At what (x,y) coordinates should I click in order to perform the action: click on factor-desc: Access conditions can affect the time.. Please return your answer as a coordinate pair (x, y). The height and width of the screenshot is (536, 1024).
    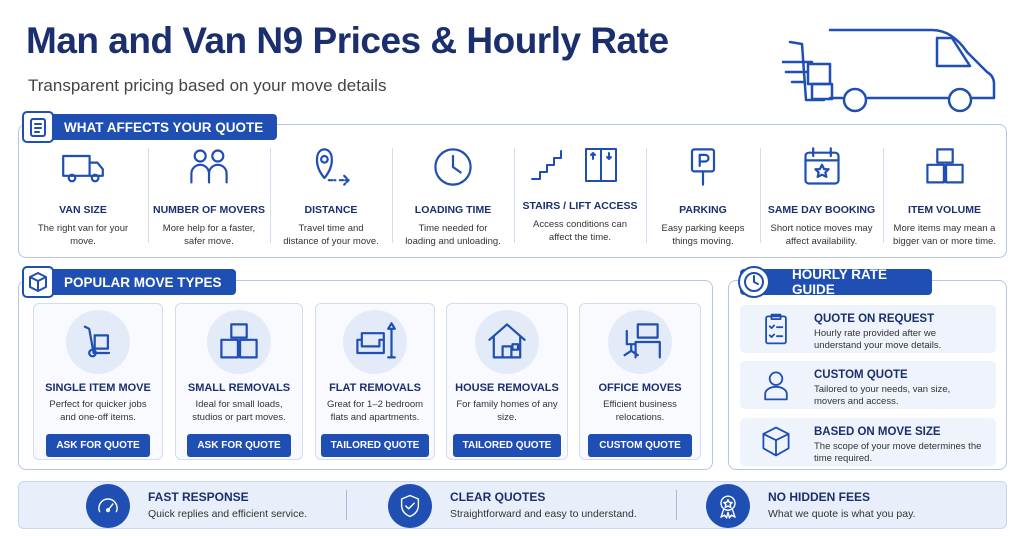
    Looking at the image, I should click on (580, 231).